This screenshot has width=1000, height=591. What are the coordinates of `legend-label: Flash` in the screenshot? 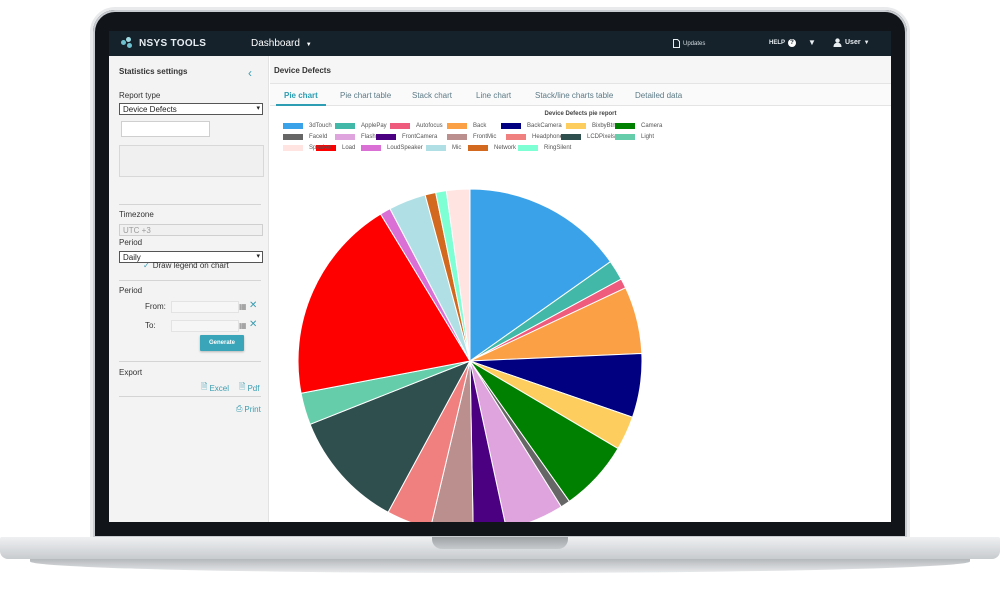 It's located at (368, 137).